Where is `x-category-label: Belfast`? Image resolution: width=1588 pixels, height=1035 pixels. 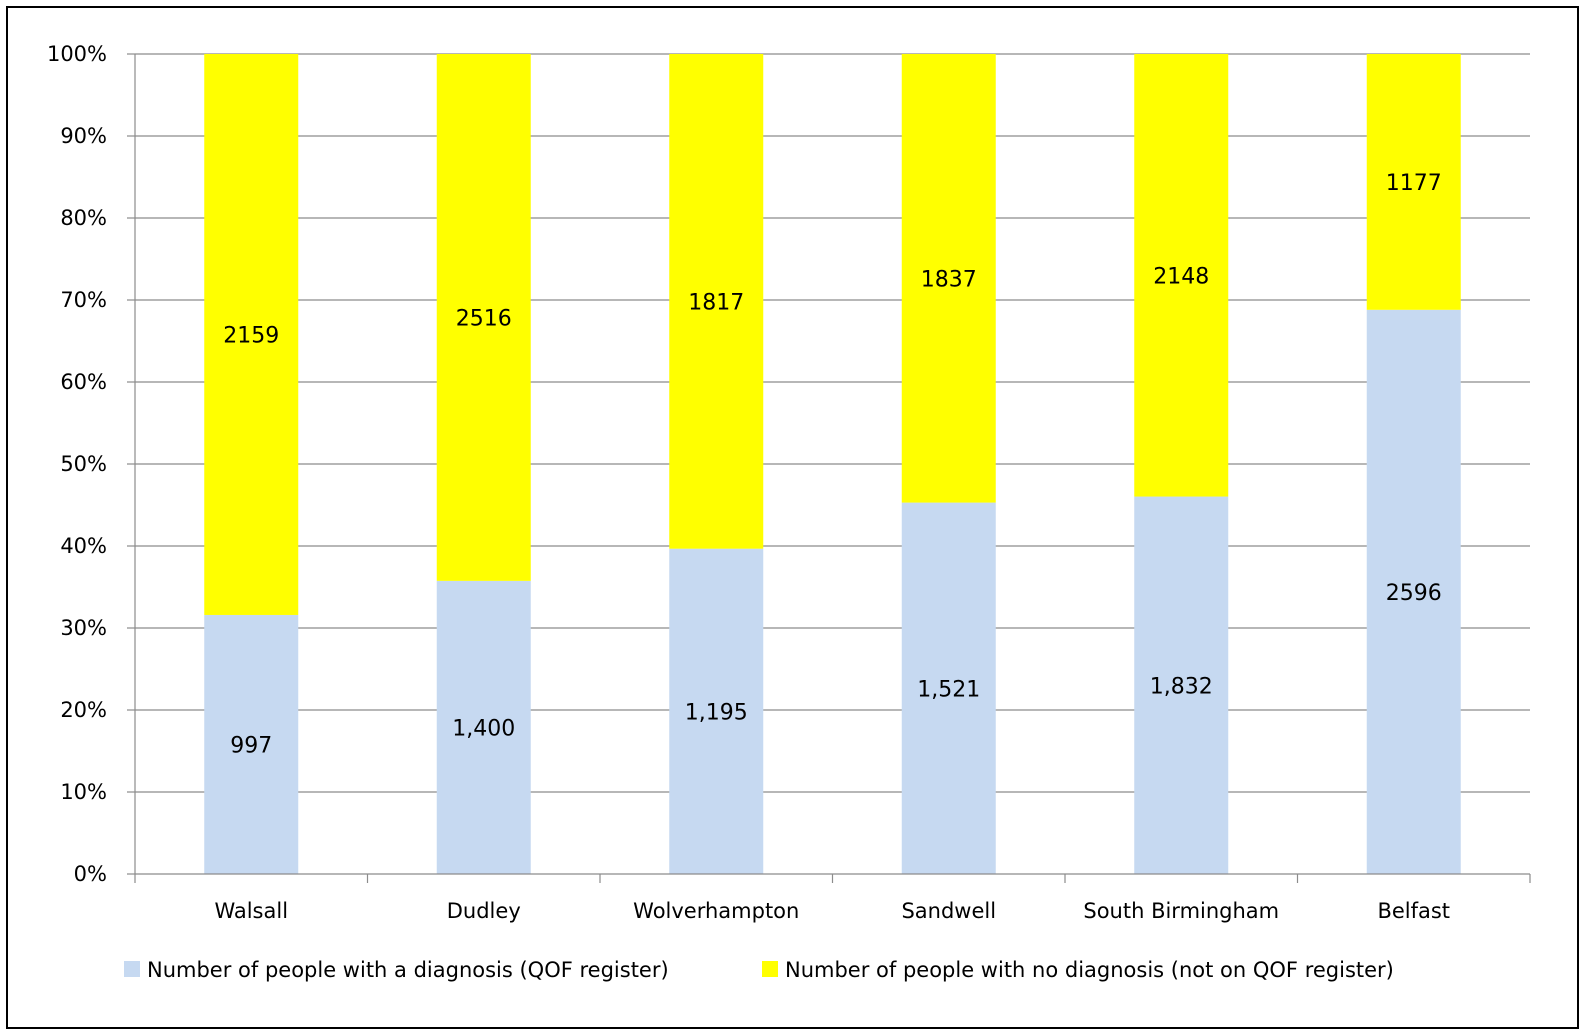
x-category-label: Belfast is located at coordinates (1413, 911).